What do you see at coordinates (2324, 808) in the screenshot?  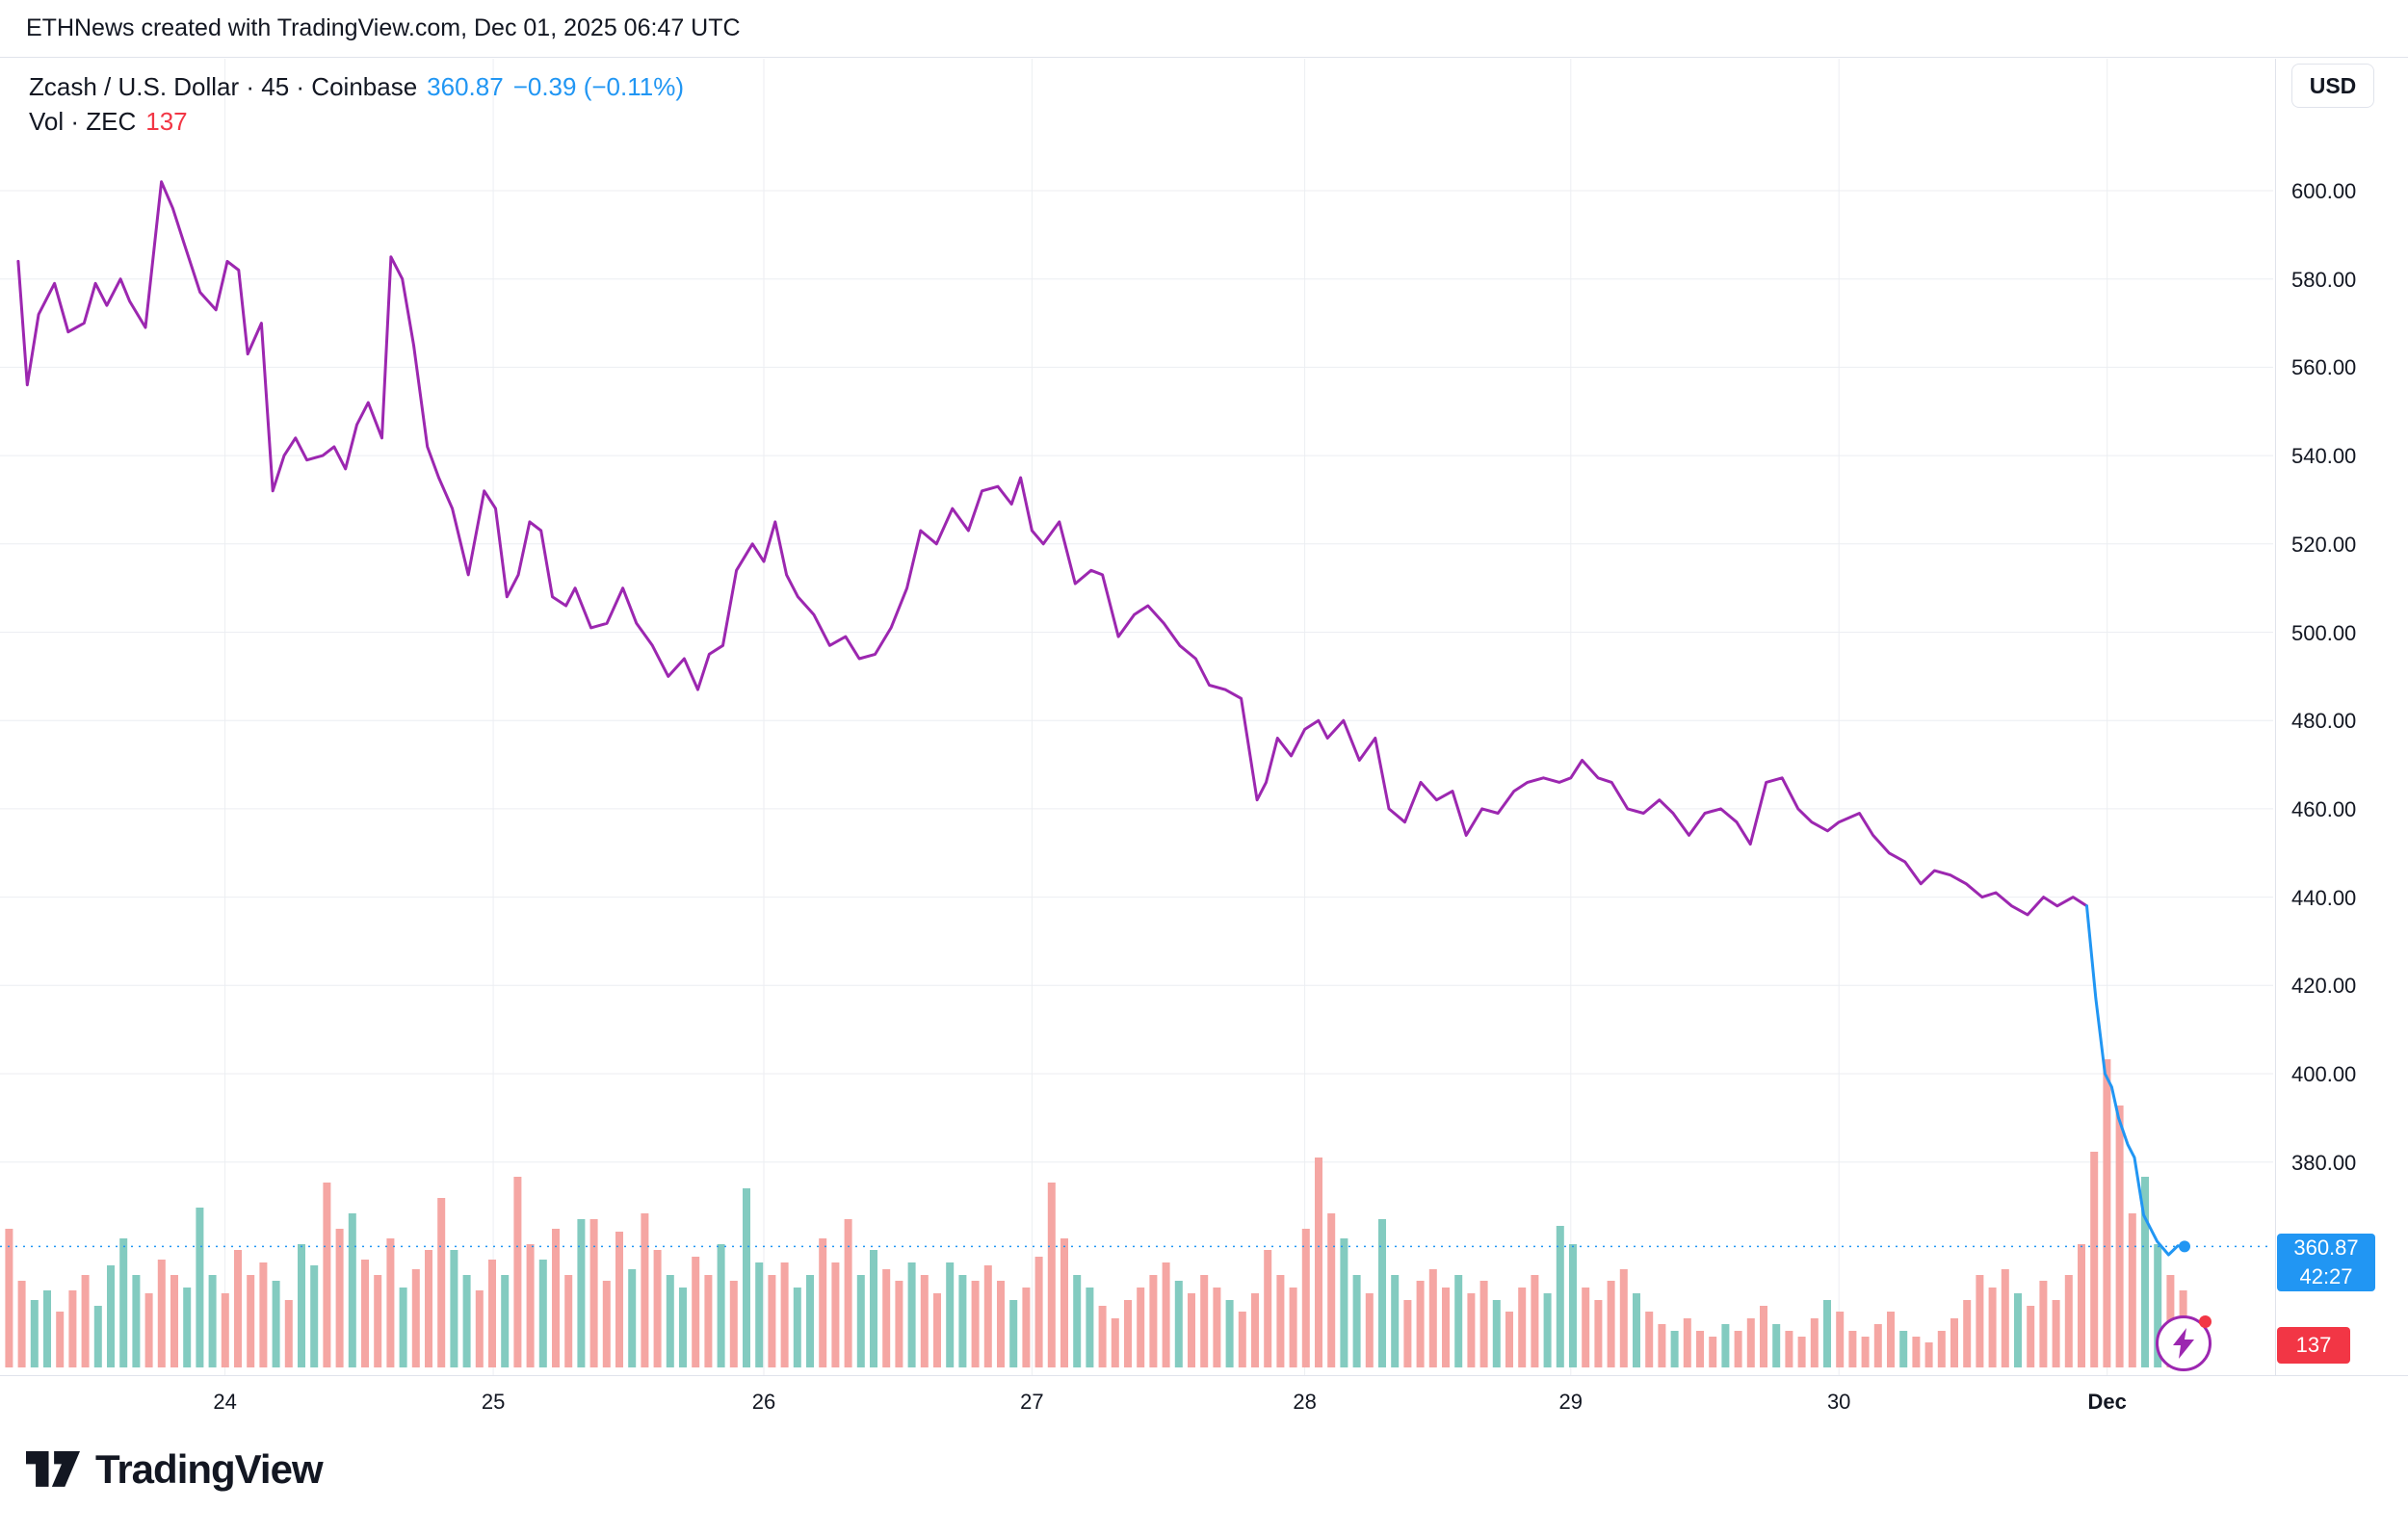 I see `price-tick-label: 460.00` at bounding box center [2324, 808].